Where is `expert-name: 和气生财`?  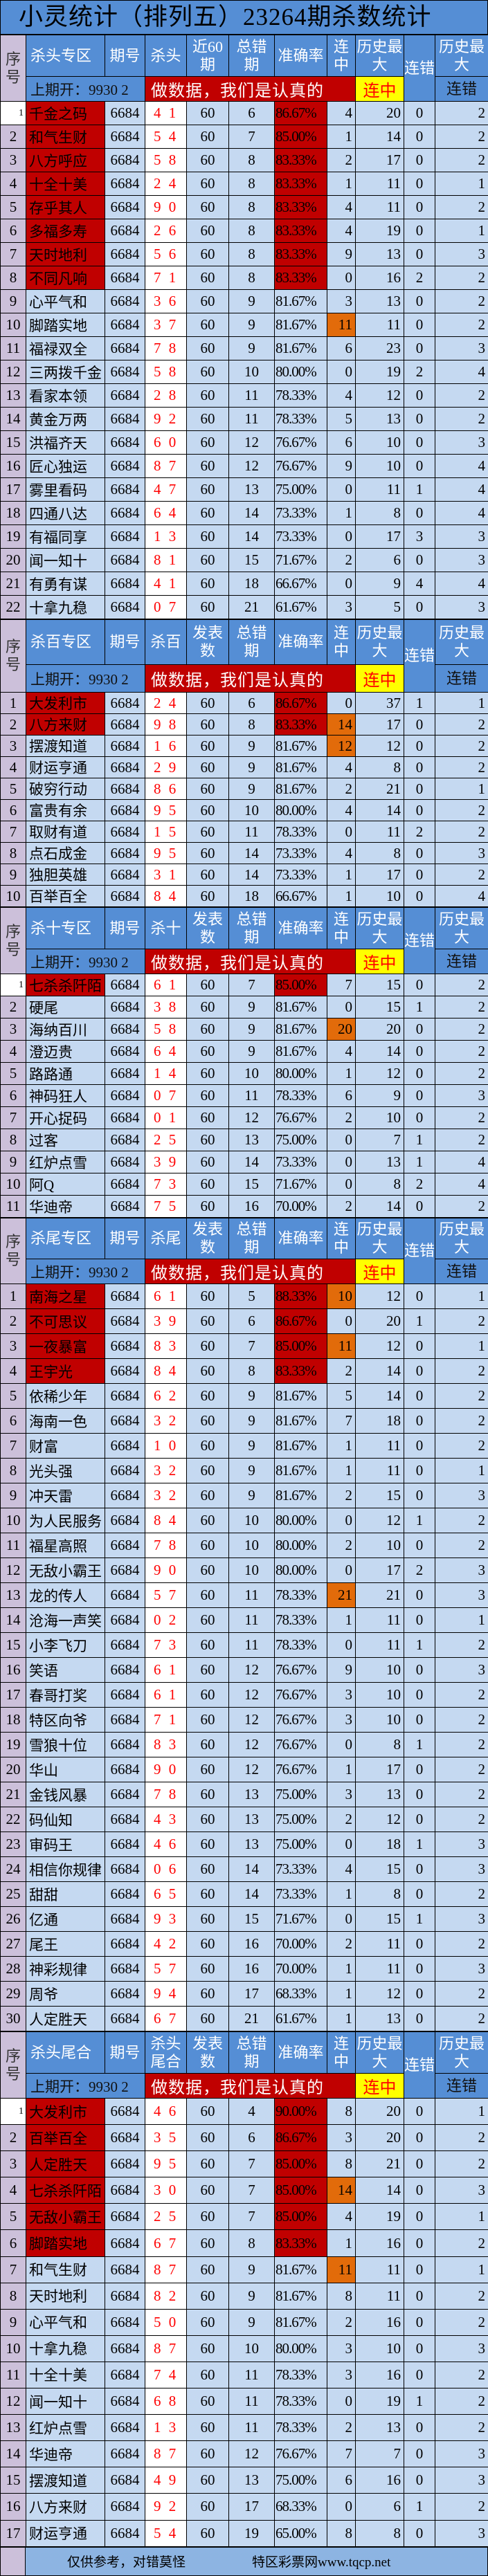 expert-name: 和气生财 is located at coordinates (65, 137).